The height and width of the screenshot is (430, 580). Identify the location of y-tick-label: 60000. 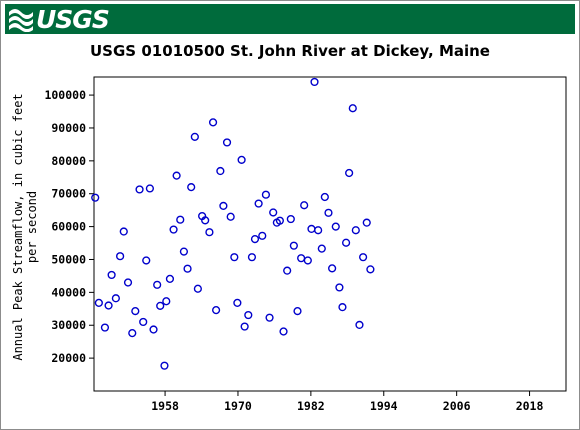
(68, 227).